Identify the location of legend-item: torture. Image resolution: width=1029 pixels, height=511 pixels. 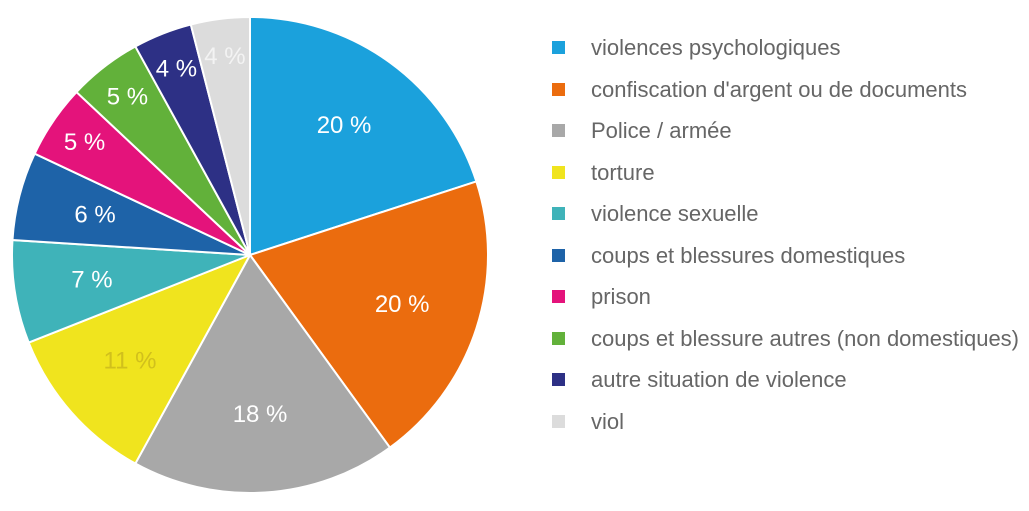
(787, 173).